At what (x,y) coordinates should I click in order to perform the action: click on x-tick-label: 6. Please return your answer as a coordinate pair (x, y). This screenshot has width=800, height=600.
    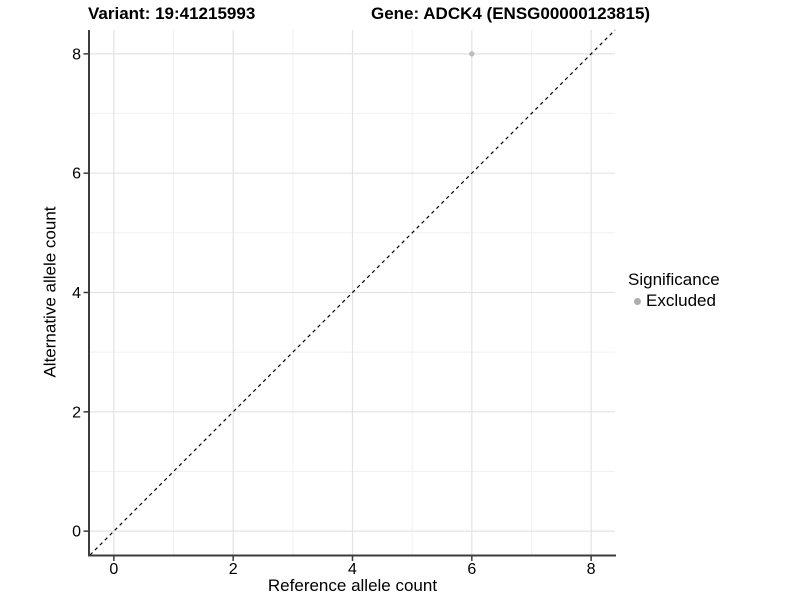
    Looking at the image, I should click on (471, 569).